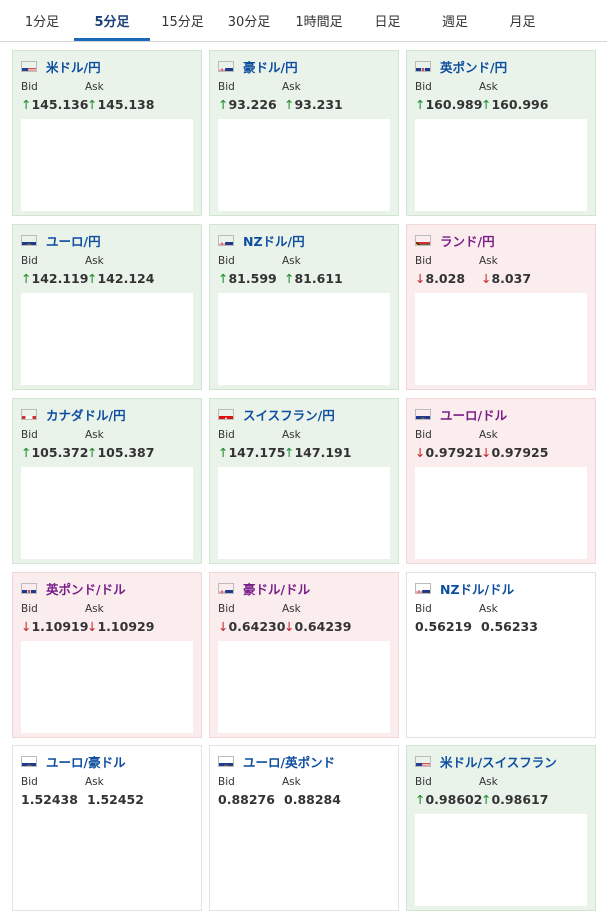 The width and height of the screenshot is (607, 915). I want to click on flag-icon: 145.2145144.811:1512:1513:15, so click(29, 66).